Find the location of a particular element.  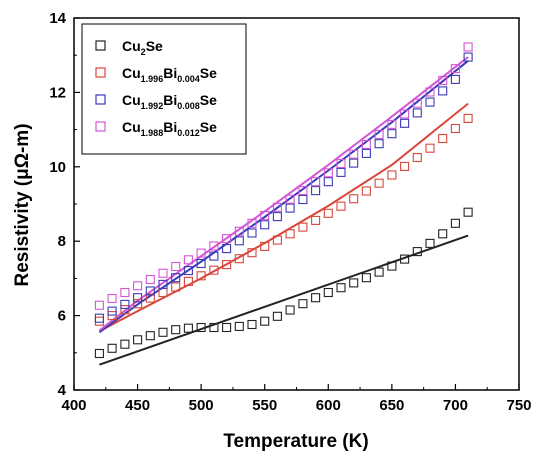

y-tick-label: 6 is located at coordinates (62, 316).